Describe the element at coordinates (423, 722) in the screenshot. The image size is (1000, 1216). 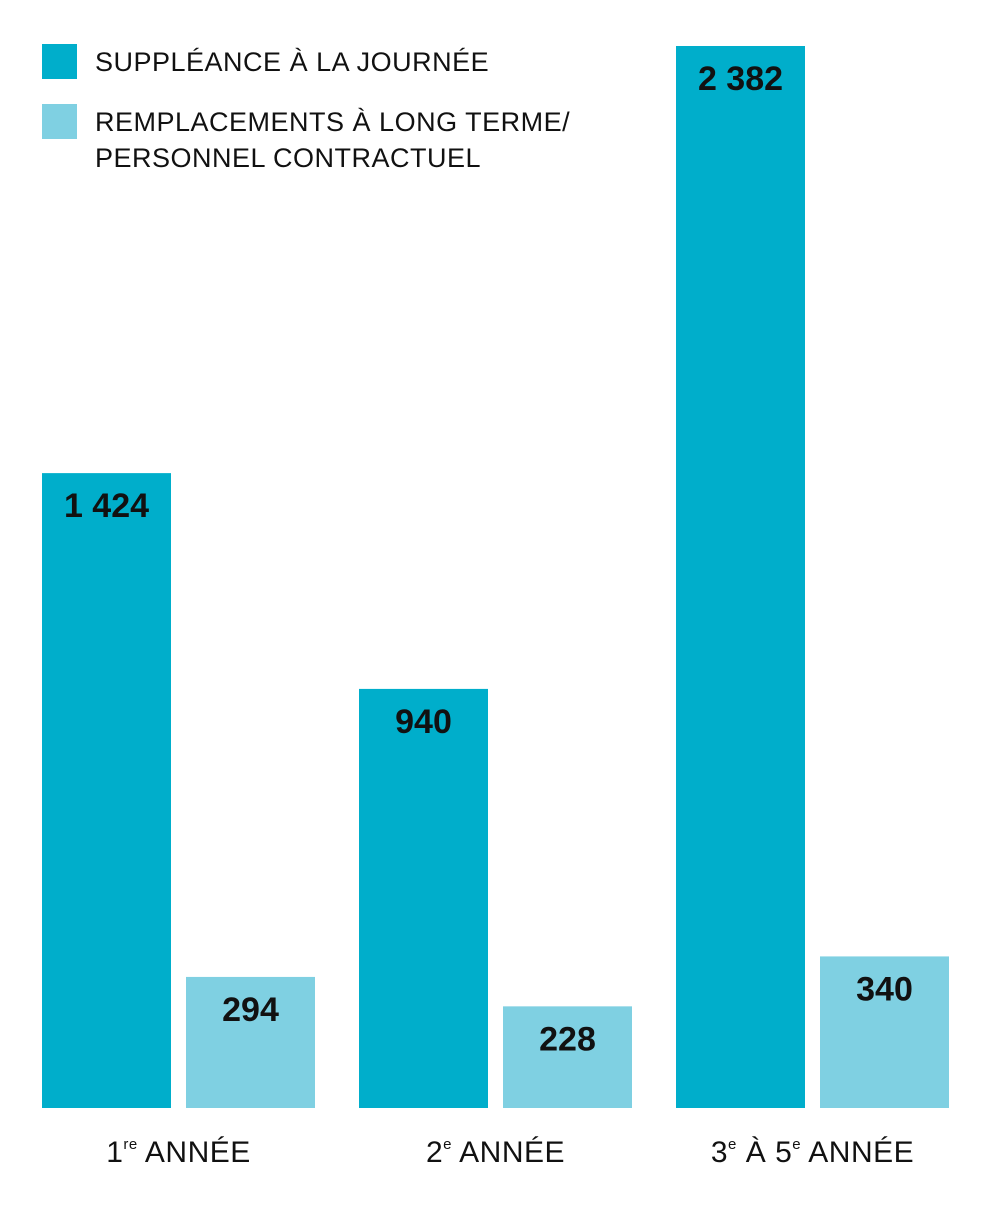
I see `data-label-daily-2: 940` at that location.